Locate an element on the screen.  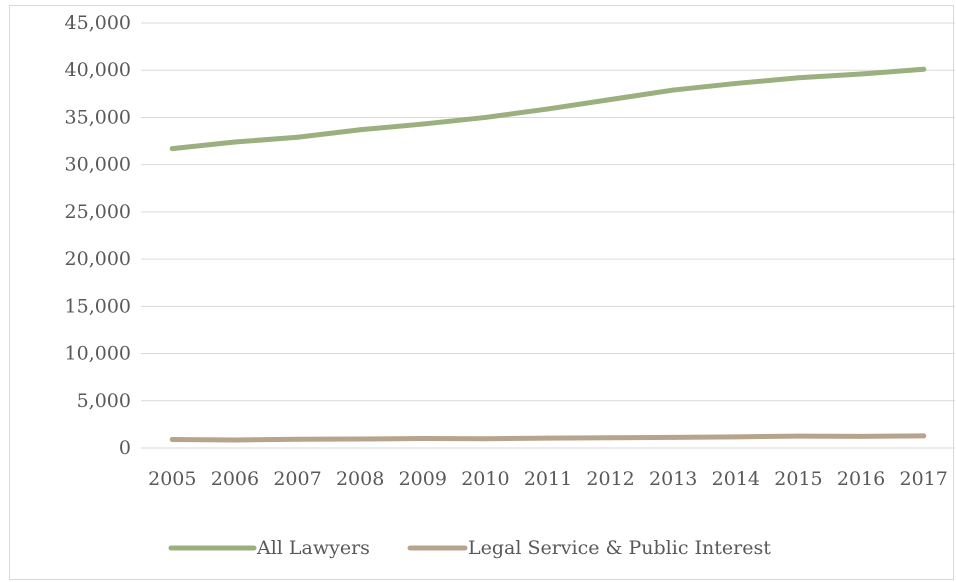
y-tick-label: 45,000 is located at coordinates (98, 23).